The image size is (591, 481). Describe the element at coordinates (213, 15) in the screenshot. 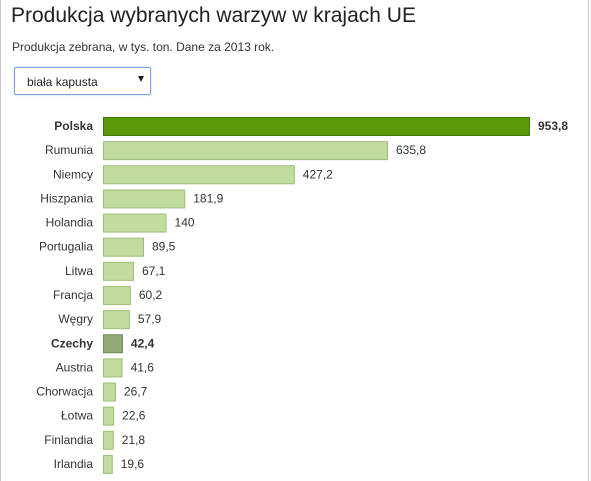

I see `page-title: Produkcja wybranych warzyw w krajach UE` at that location.